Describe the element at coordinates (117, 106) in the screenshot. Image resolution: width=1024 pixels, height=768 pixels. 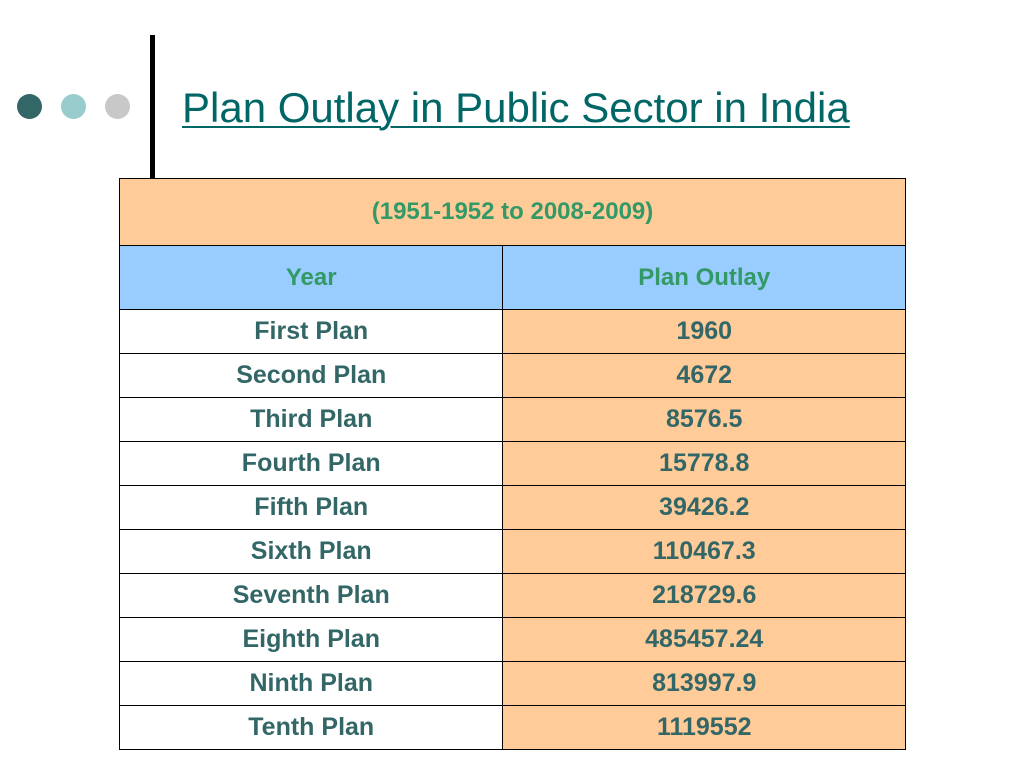
I see `dot-light` at that location.